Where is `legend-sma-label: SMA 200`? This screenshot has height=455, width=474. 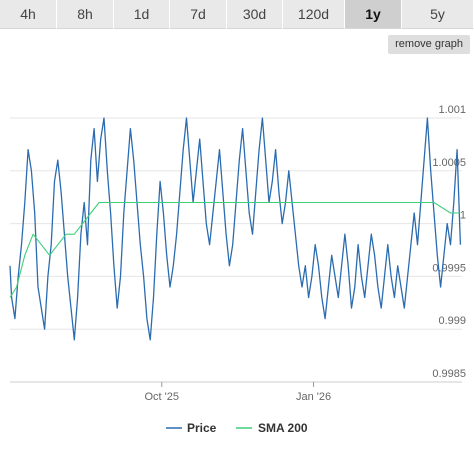
legend-sma-label: SMA 200 is located at coordinates (283, 428).